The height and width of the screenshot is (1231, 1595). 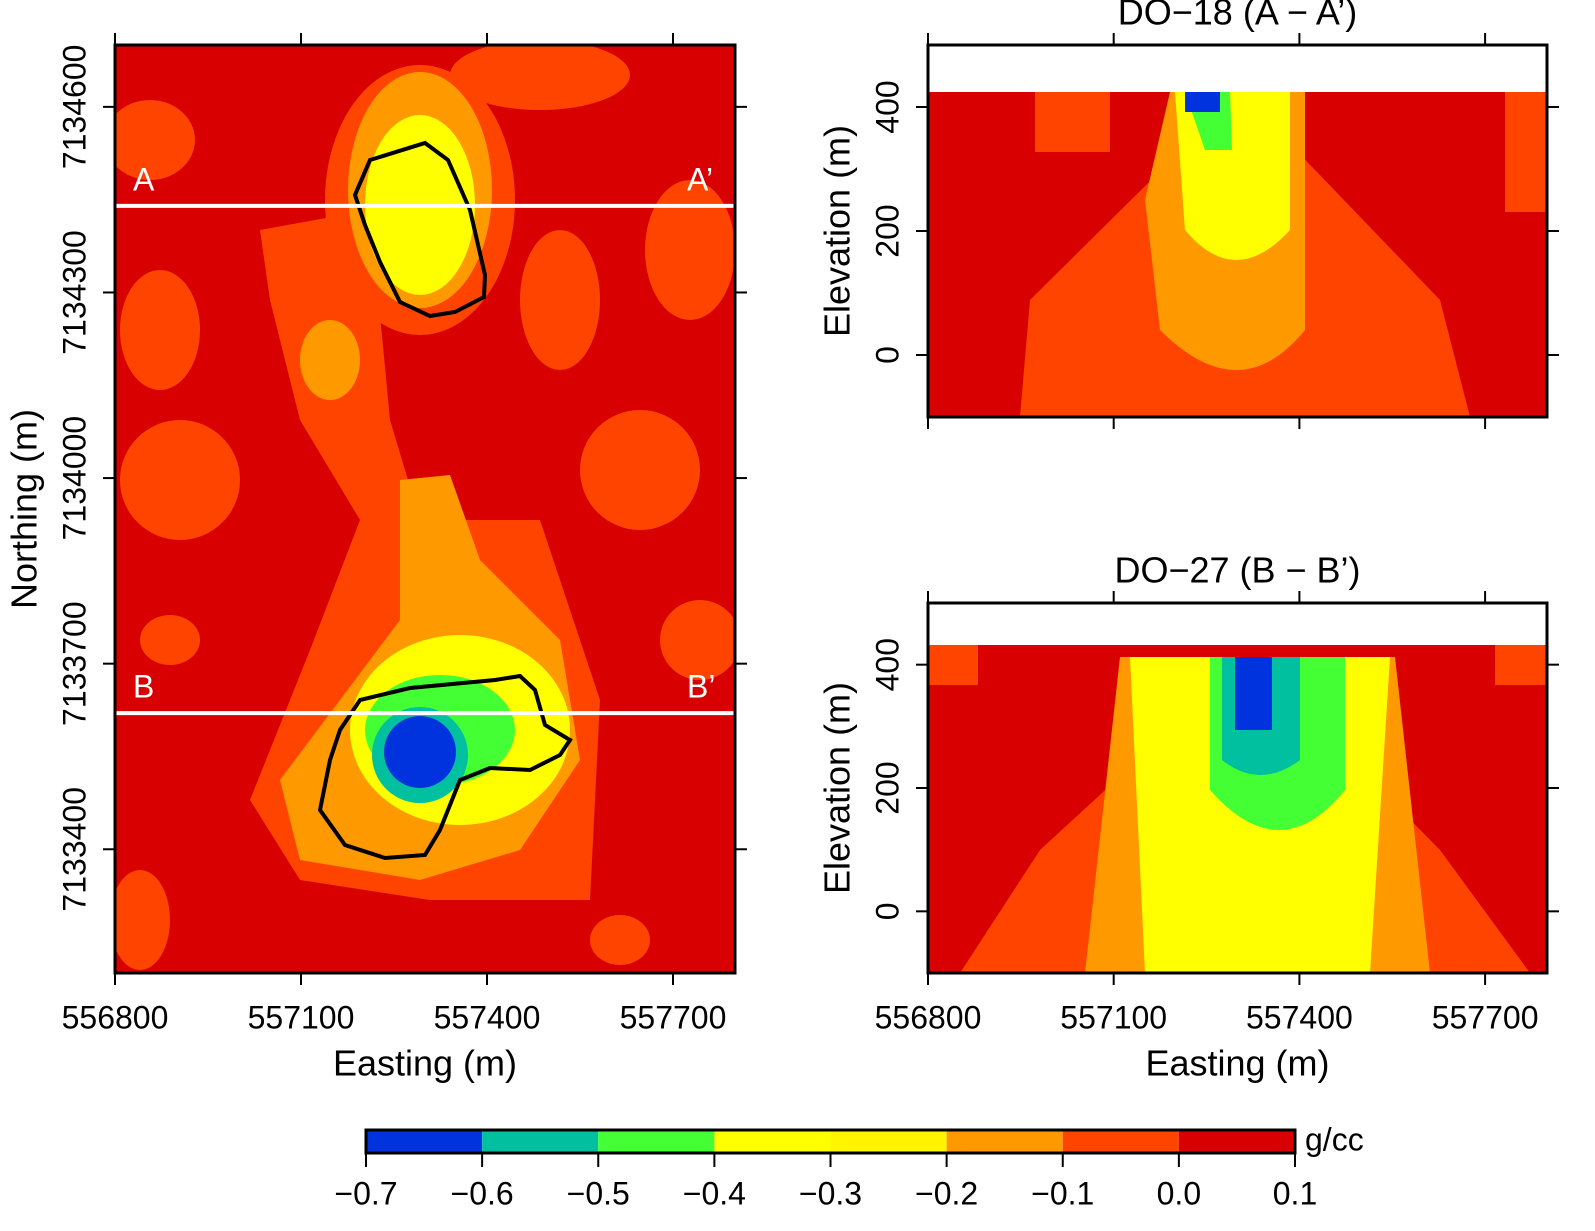 What do you see at coordinates (74, 107) in the screenshot?
I see `y-tick-label: 7134600` at bounding box center [74, 107].